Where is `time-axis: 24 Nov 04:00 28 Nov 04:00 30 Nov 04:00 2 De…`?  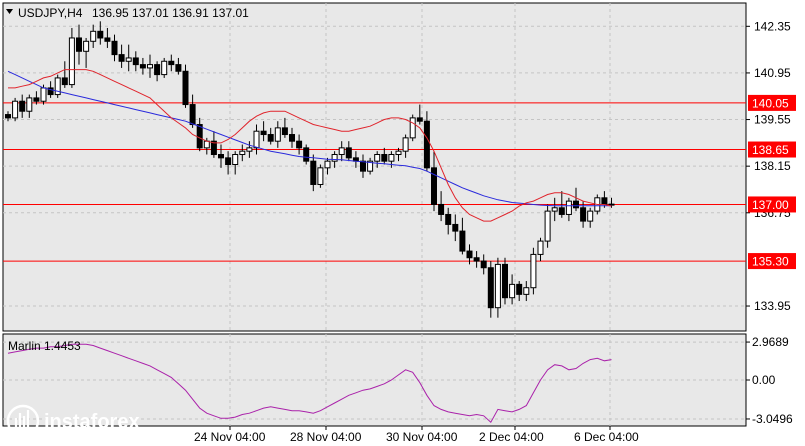 time-axis: 24 Nov 04:00 28 Nov 04:00 30 Nov 04:00 2 De… is located at coordinates (416, 435).